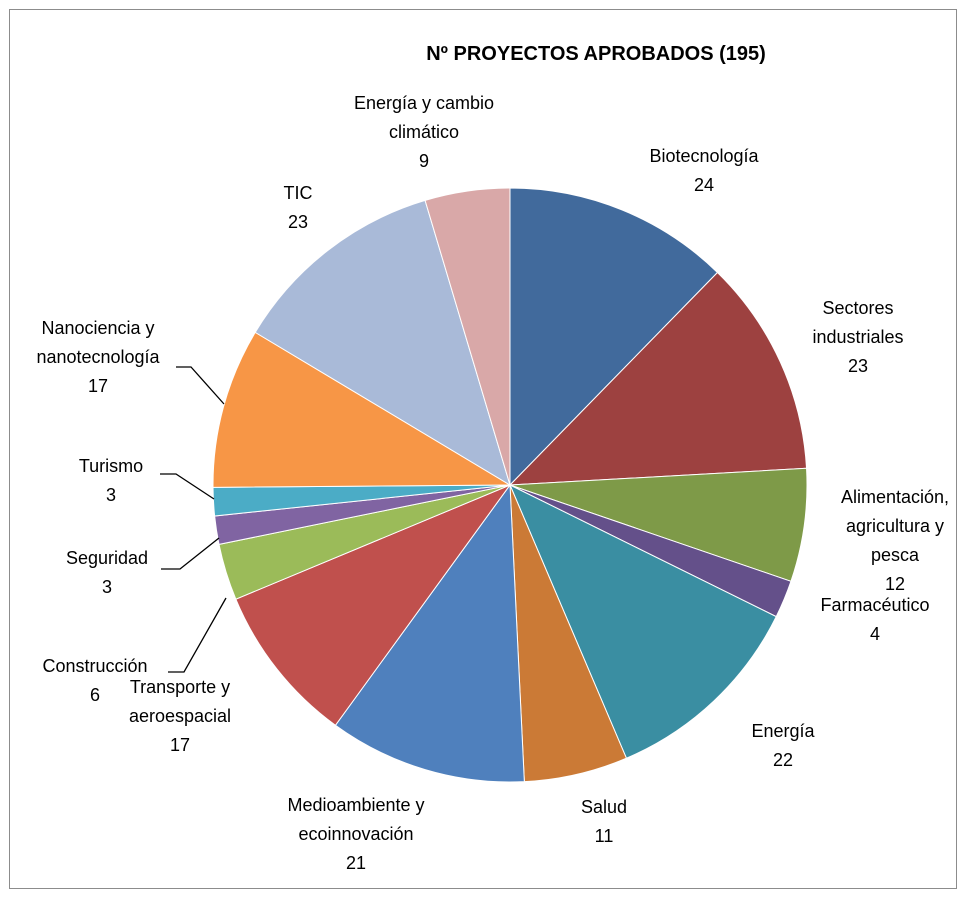  I want to click on slice-name: Turismo, so click(111, 466).